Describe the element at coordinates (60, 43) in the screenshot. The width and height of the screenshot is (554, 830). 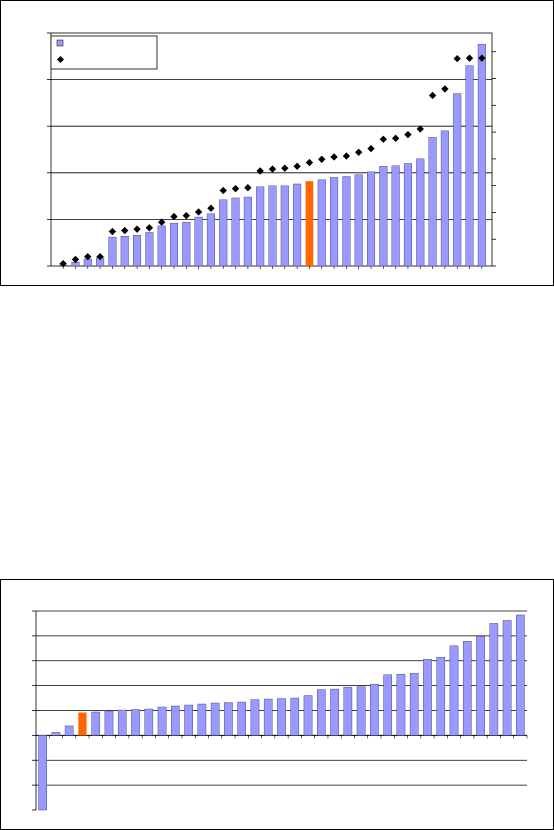
I see `legend-bar-swatch` at that location.